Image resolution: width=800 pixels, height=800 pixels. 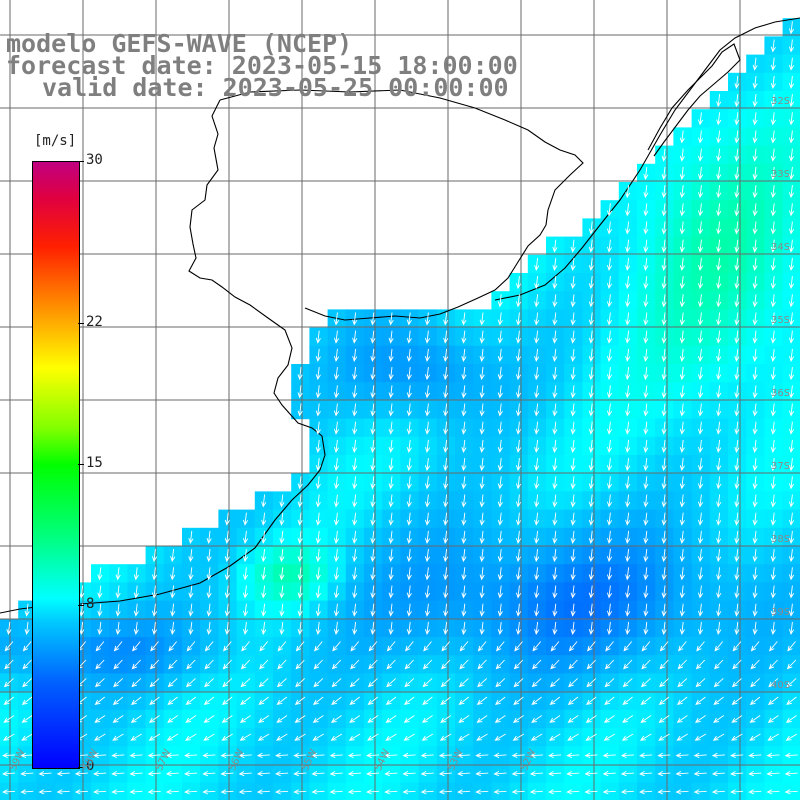 I want to click on colorbar, so click(x=56, y=465).